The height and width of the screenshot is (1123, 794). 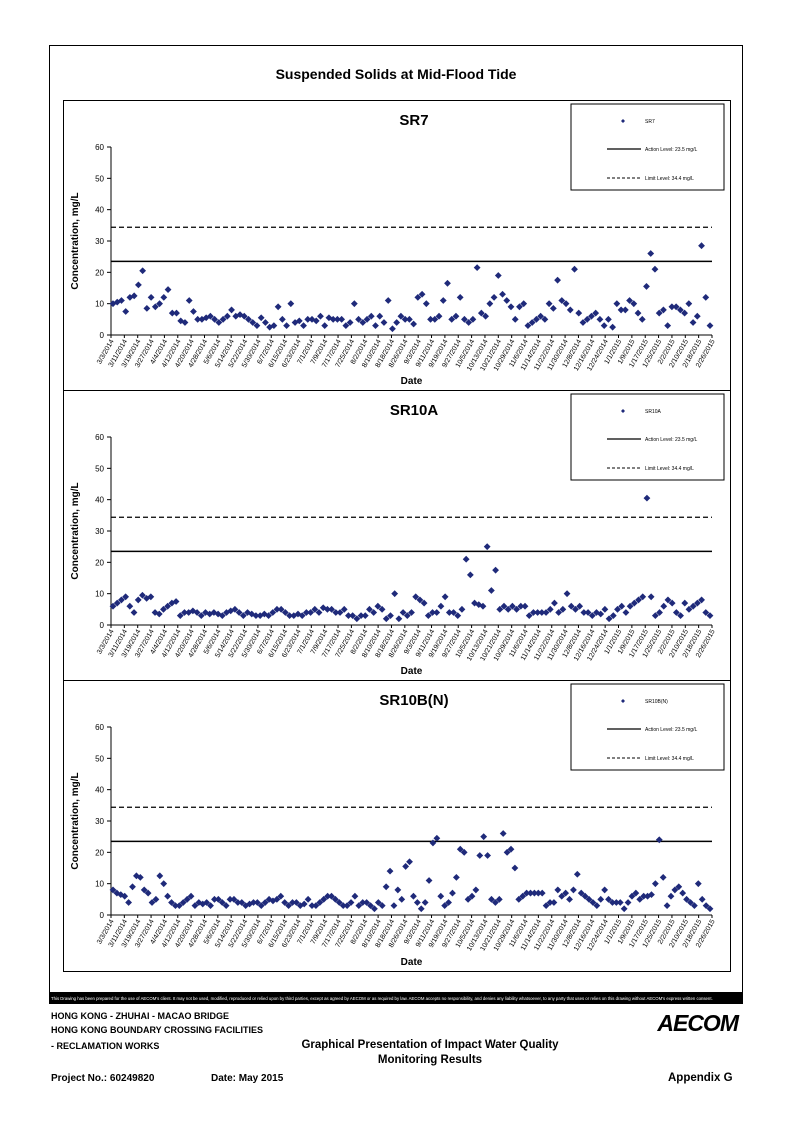 What do you see at coordinates (669, 179) in the screenshot?
I see `legend-limit-label: Limit Level: 34.4 mg/L` at bounding box center [669, 179].